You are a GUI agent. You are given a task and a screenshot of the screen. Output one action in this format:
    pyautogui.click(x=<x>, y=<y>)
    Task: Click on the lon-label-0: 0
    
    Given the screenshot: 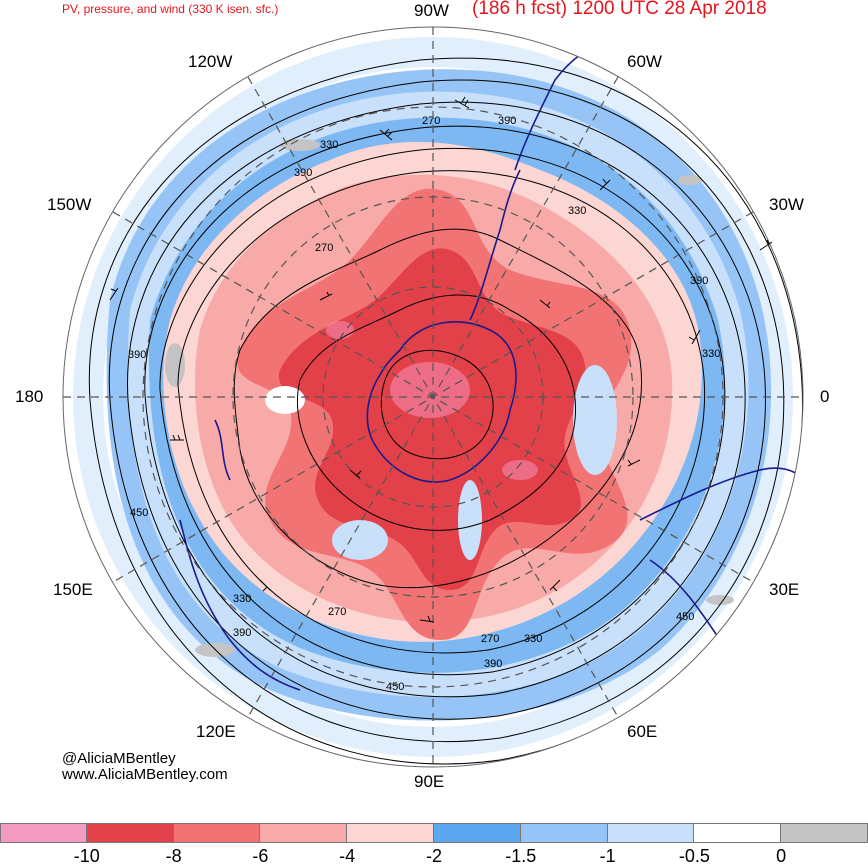 What is the action you would take?
    pyautogui.click(x=825, y=396)
    